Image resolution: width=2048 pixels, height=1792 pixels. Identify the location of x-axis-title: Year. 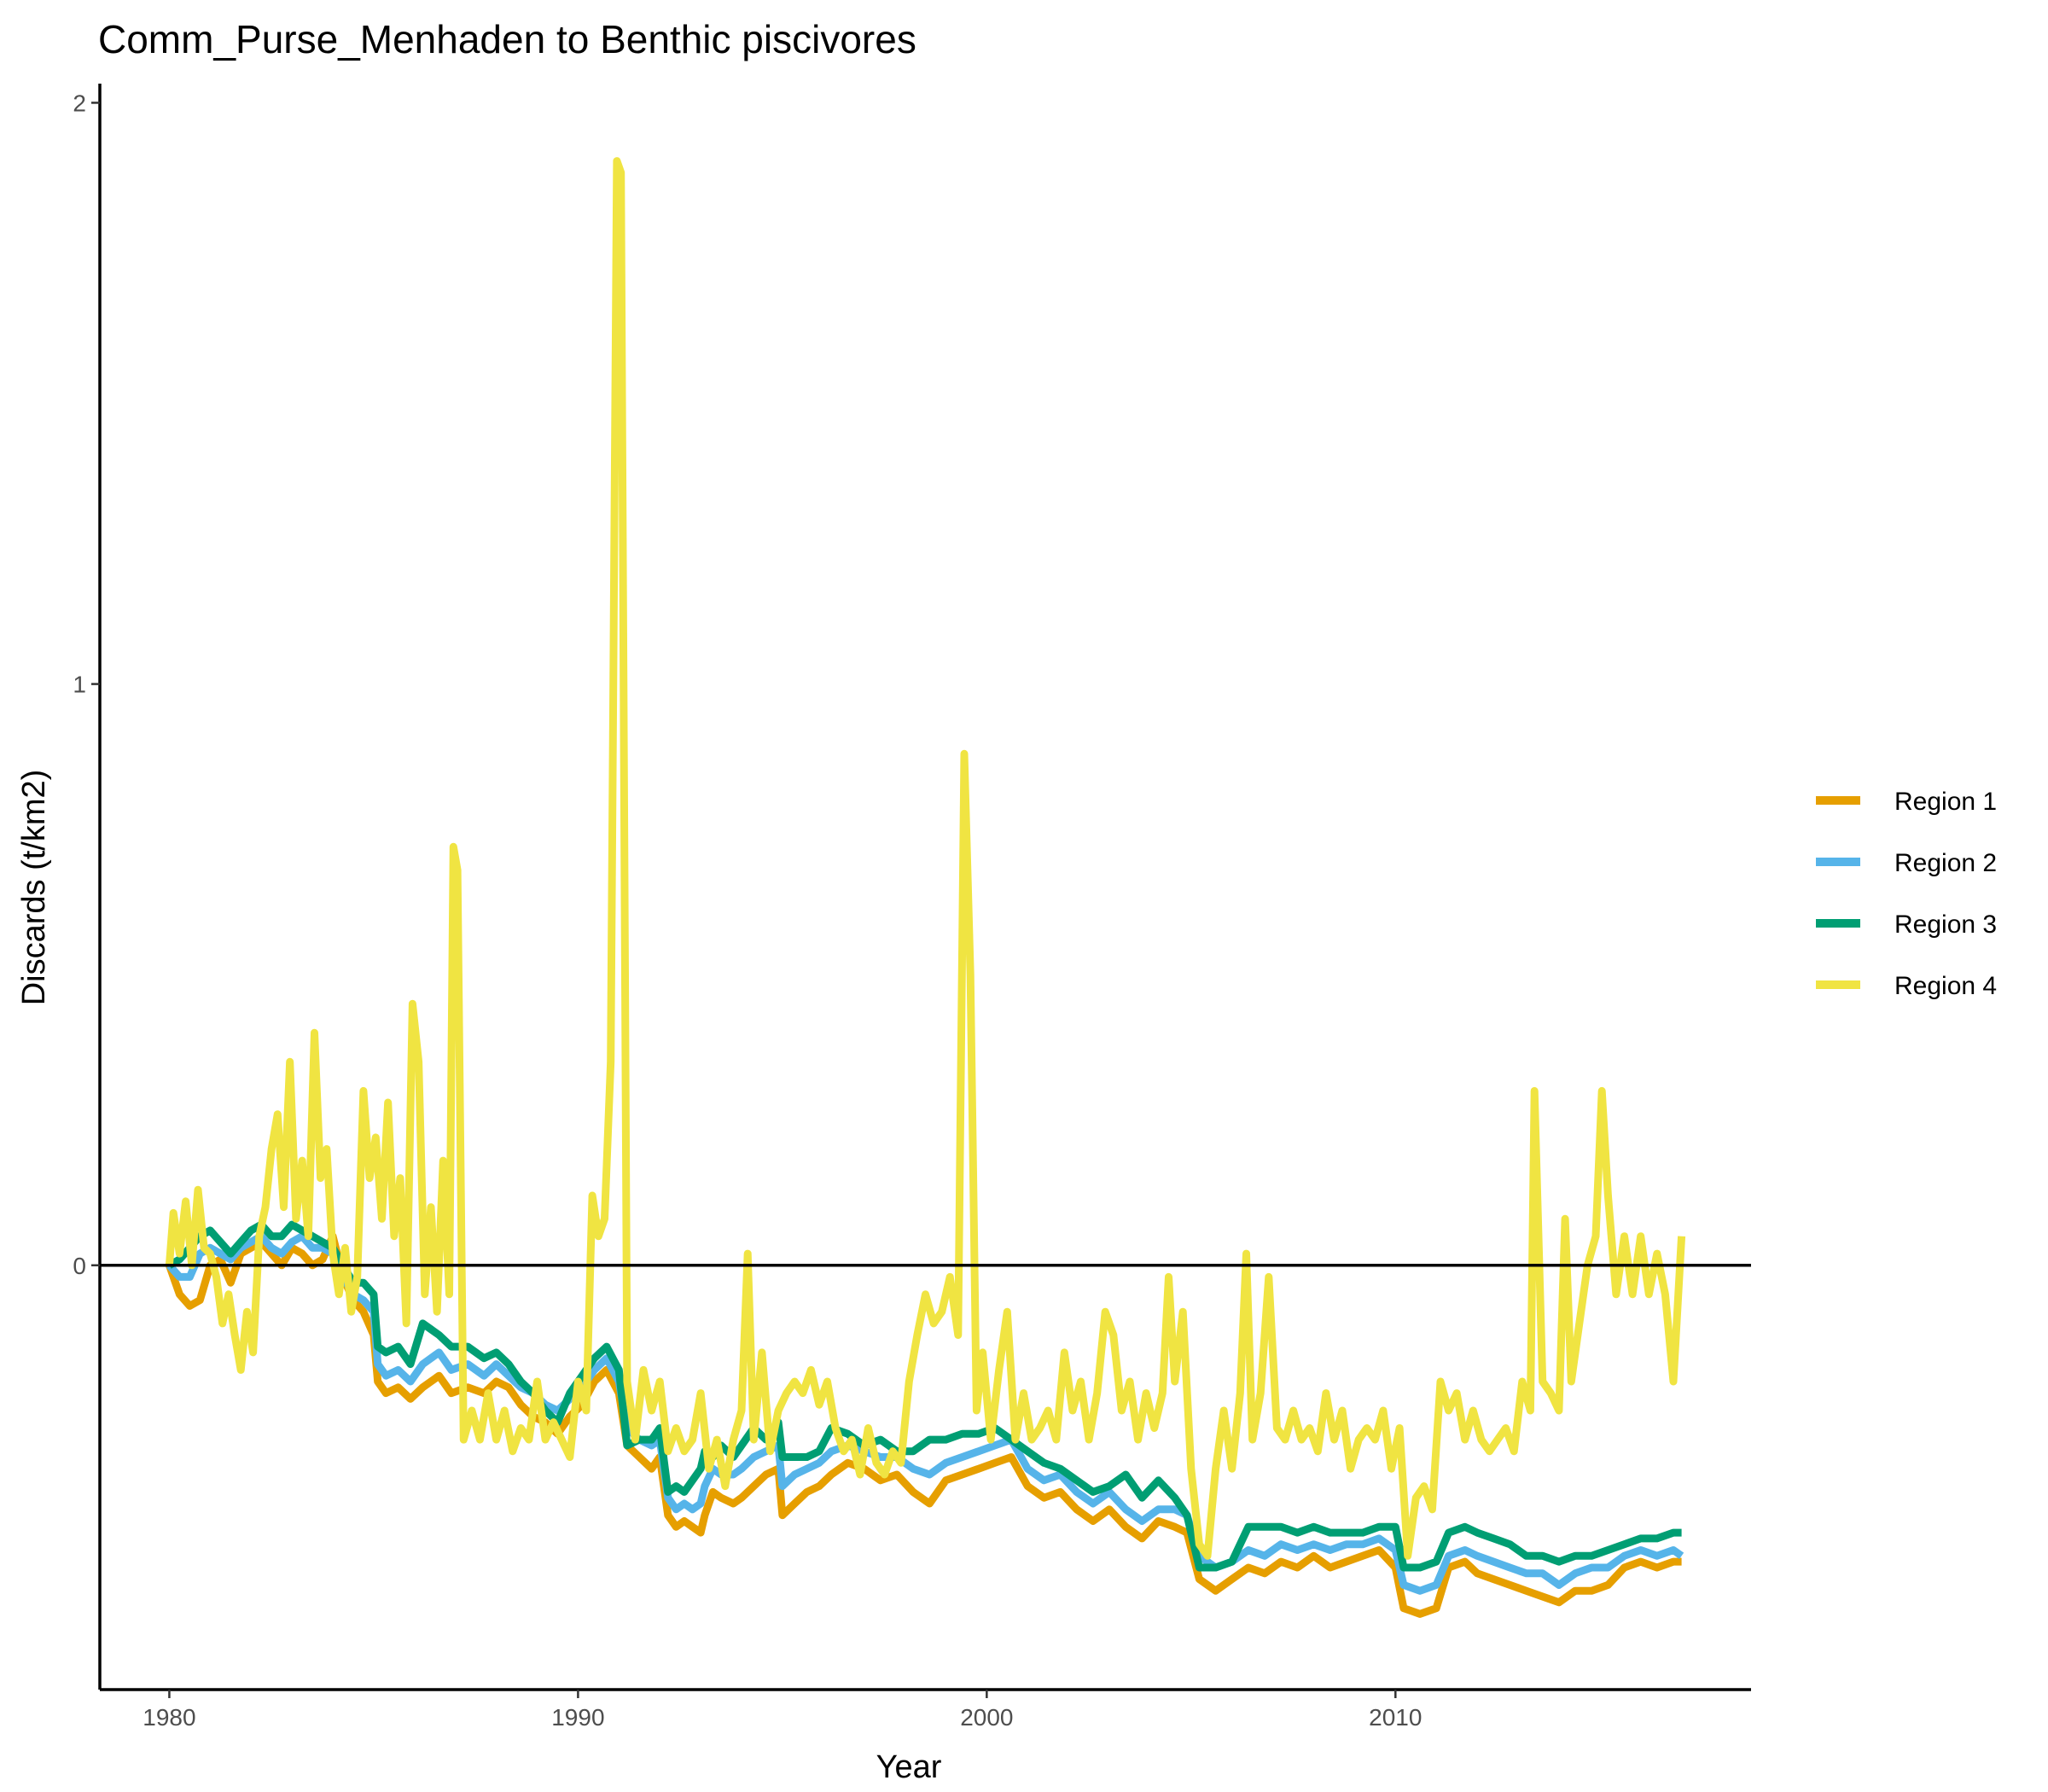
(909, 1767).